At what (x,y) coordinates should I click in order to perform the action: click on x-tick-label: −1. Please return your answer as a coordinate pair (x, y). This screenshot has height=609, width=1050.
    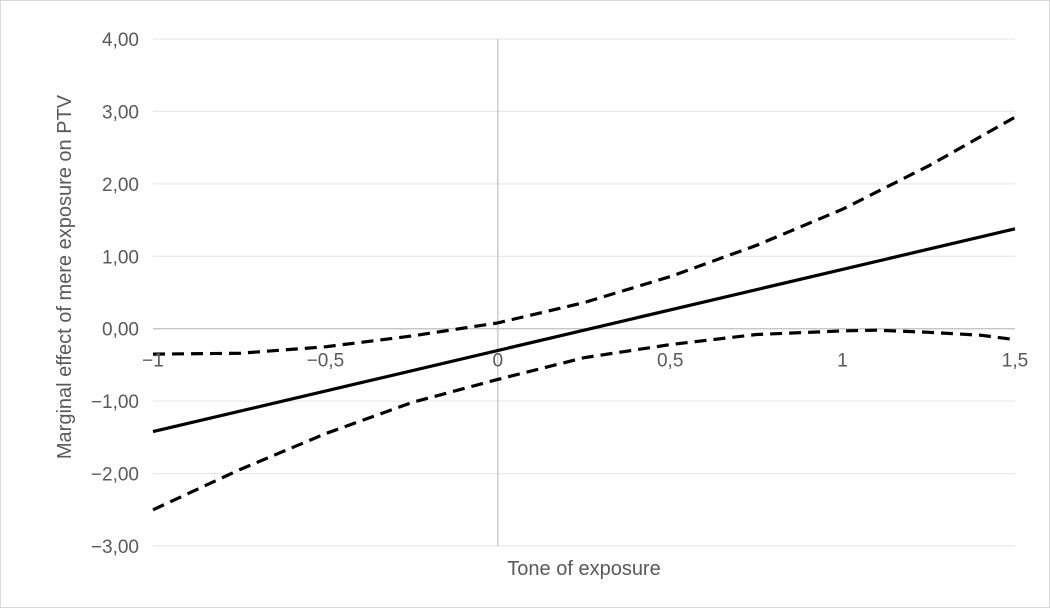
    Looking at the image, I should click on (153, 361).